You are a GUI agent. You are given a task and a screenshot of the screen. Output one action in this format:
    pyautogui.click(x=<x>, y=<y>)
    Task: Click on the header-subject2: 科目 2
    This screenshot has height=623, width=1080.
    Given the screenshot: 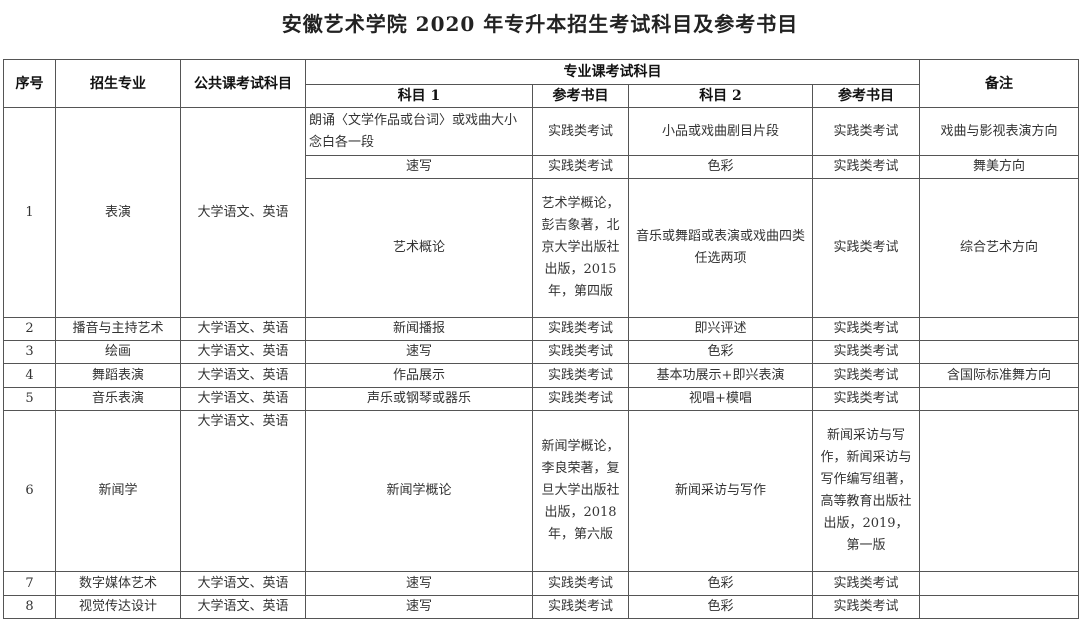 What is the action you would take?
    pyautogui.click(x=720, y=96)
    